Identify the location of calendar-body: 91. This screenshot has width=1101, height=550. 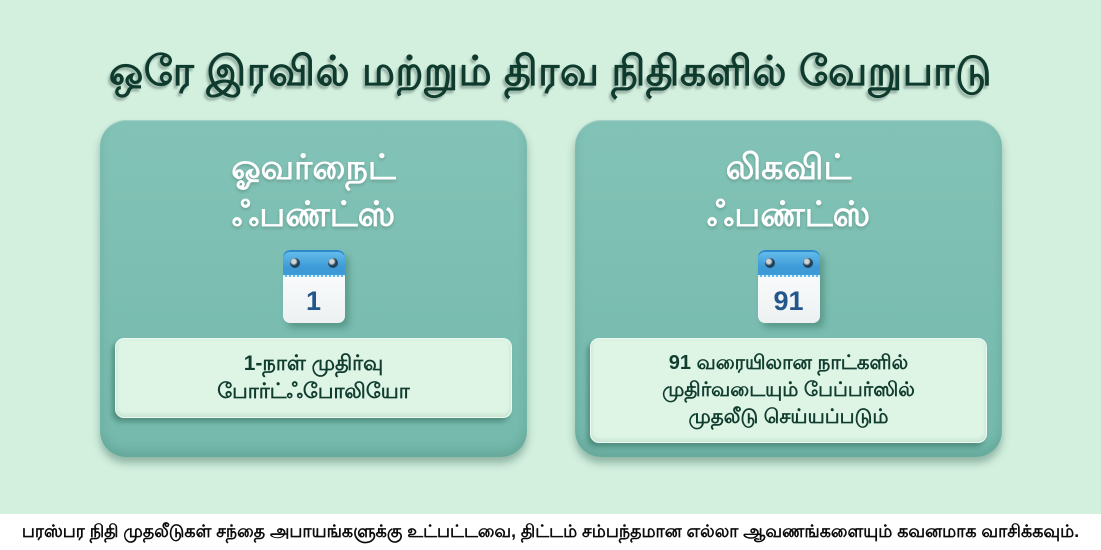
(789, 301).